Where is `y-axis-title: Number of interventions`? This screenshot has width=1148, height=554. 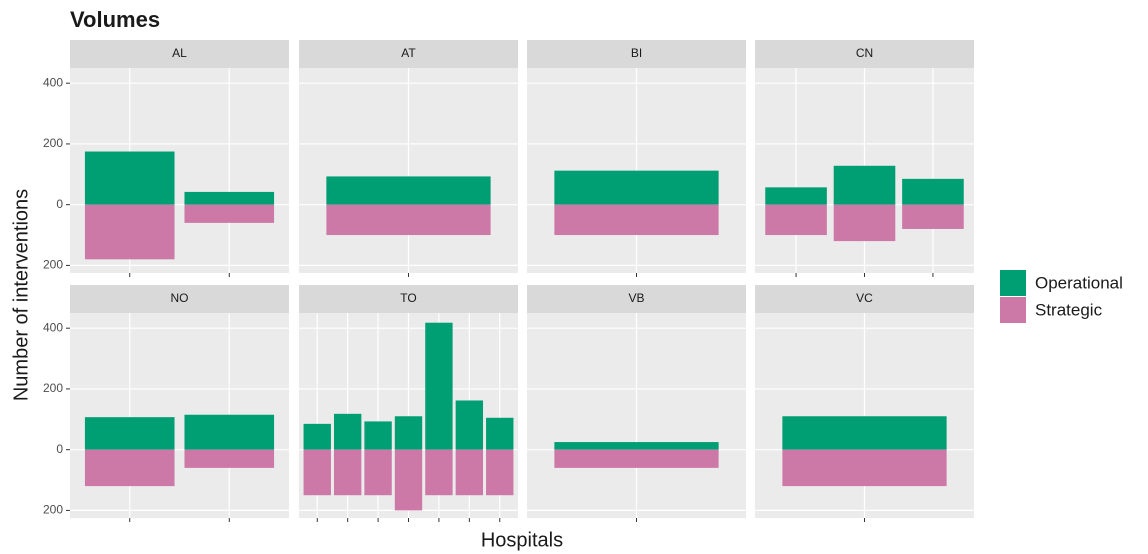
y-axis-title: Number of interventions is located at coordinates (21, 295).